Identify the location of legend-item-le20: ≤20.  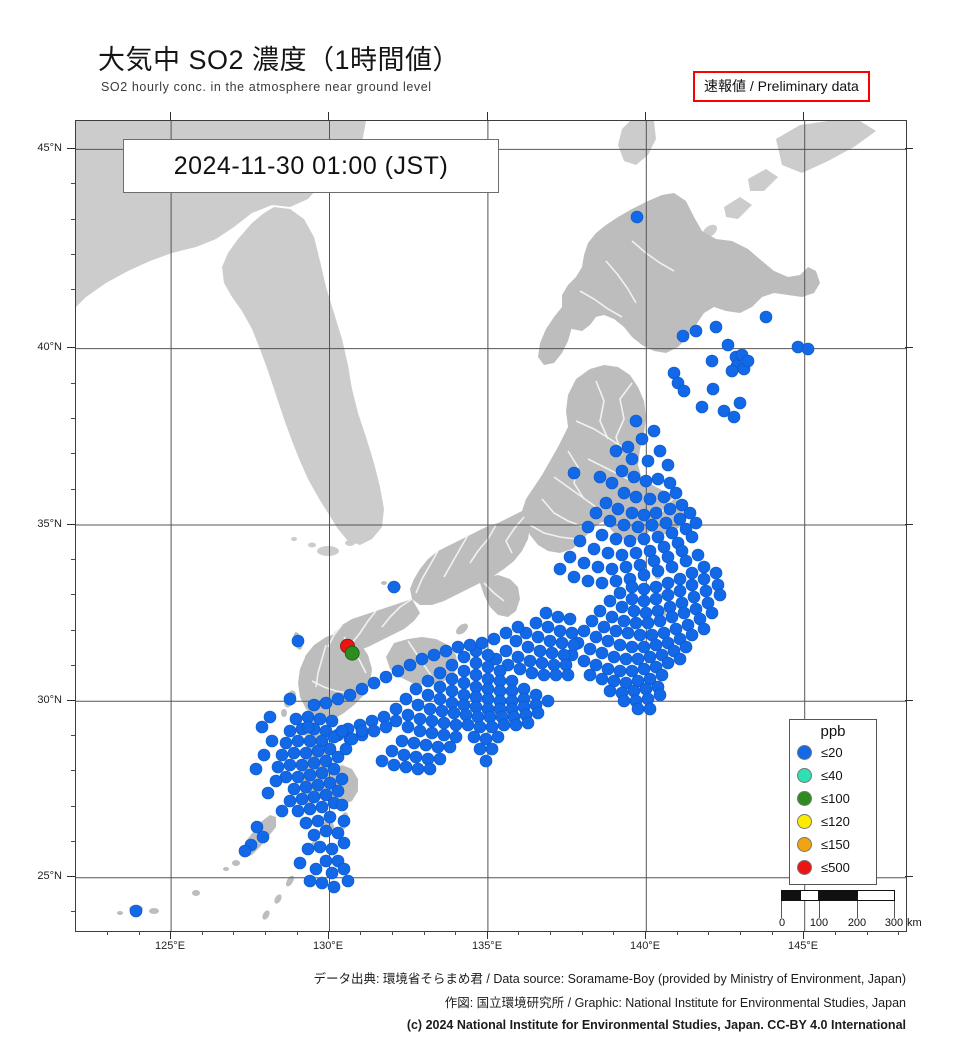
(833, 752).